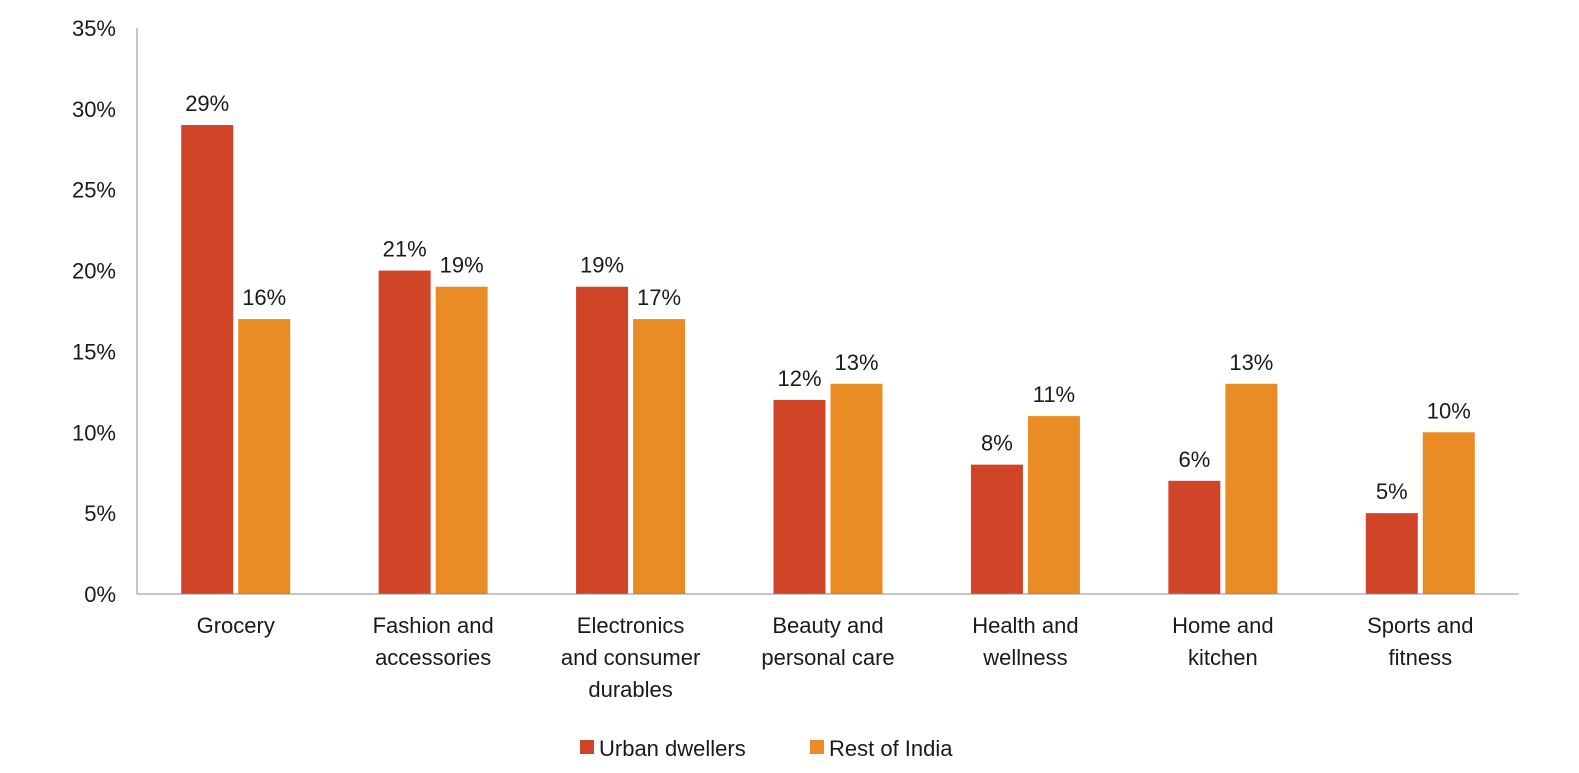  Describe the element at coordinates (766, 748) in the screenshot. I see `legend: Urban dwellers Rest of India` at that location.